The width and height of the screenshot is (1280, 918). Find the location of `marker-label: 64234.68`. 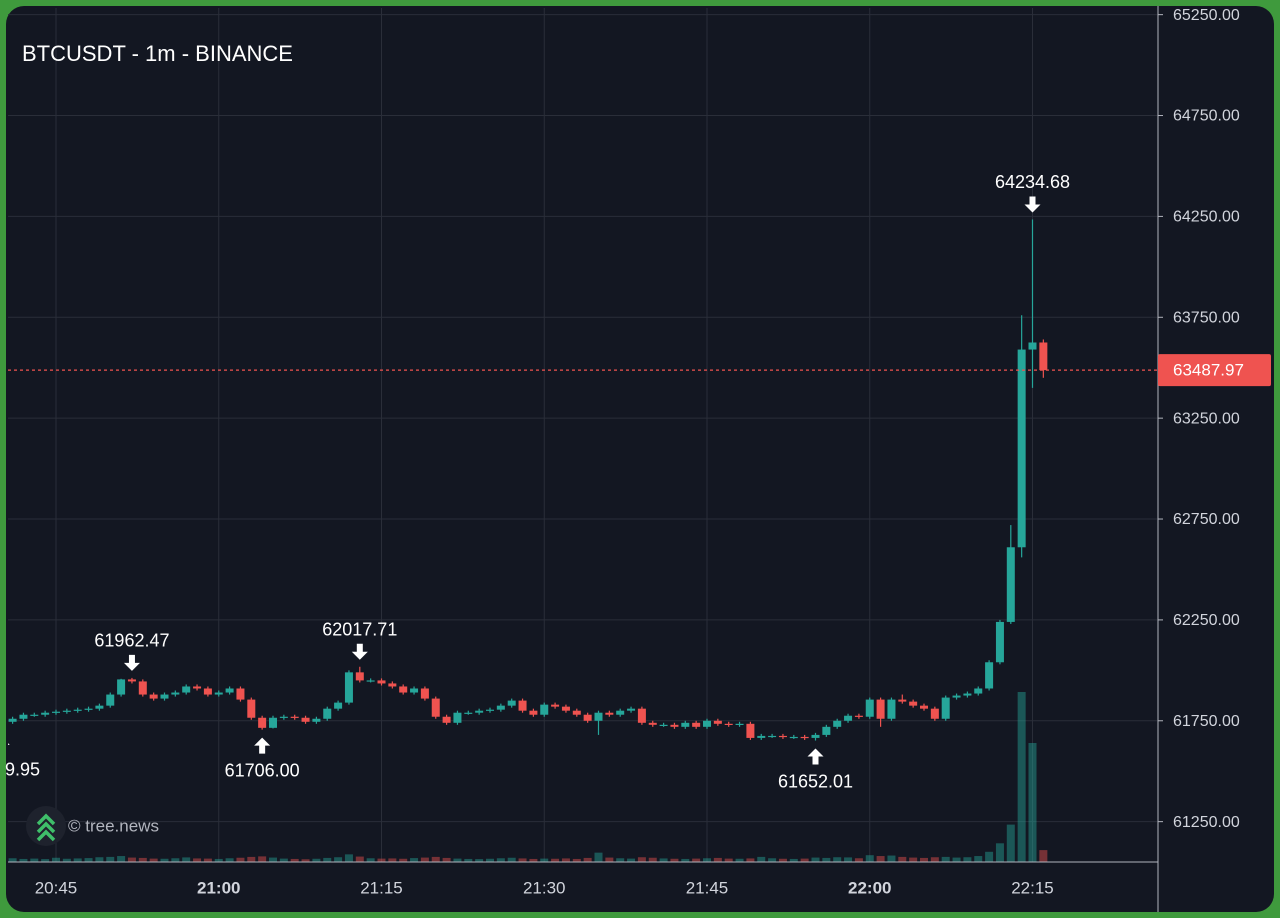

marker-label: 64234.68 is located at coordinates (1032, 182).